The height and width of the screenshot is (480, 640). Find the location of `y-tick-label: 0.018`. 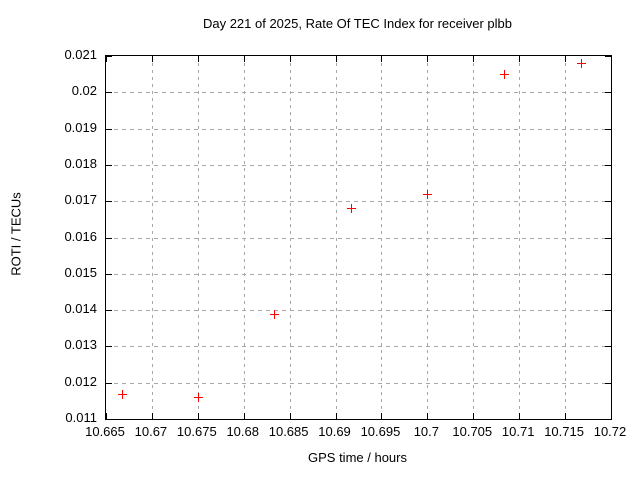

y-tick-label: 0.018 is located at coordinates (80, 163).